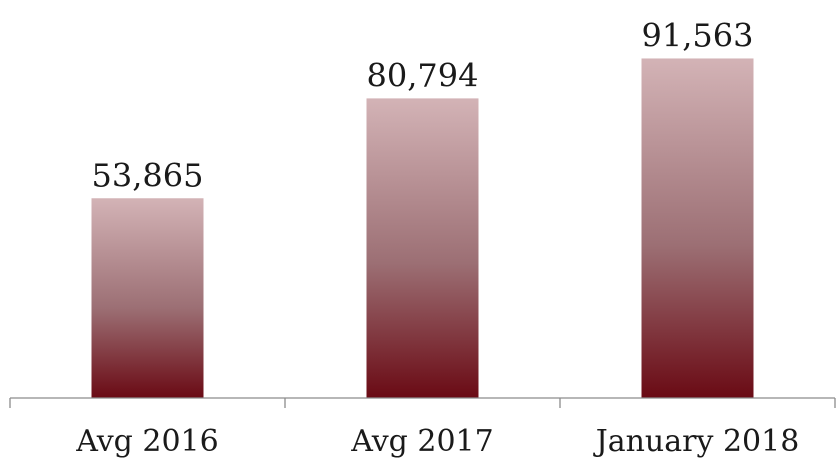 The height and width of the screenshot is (461, 838). I want to click on x-tick-label-3: January 2018, so click(696, 441).